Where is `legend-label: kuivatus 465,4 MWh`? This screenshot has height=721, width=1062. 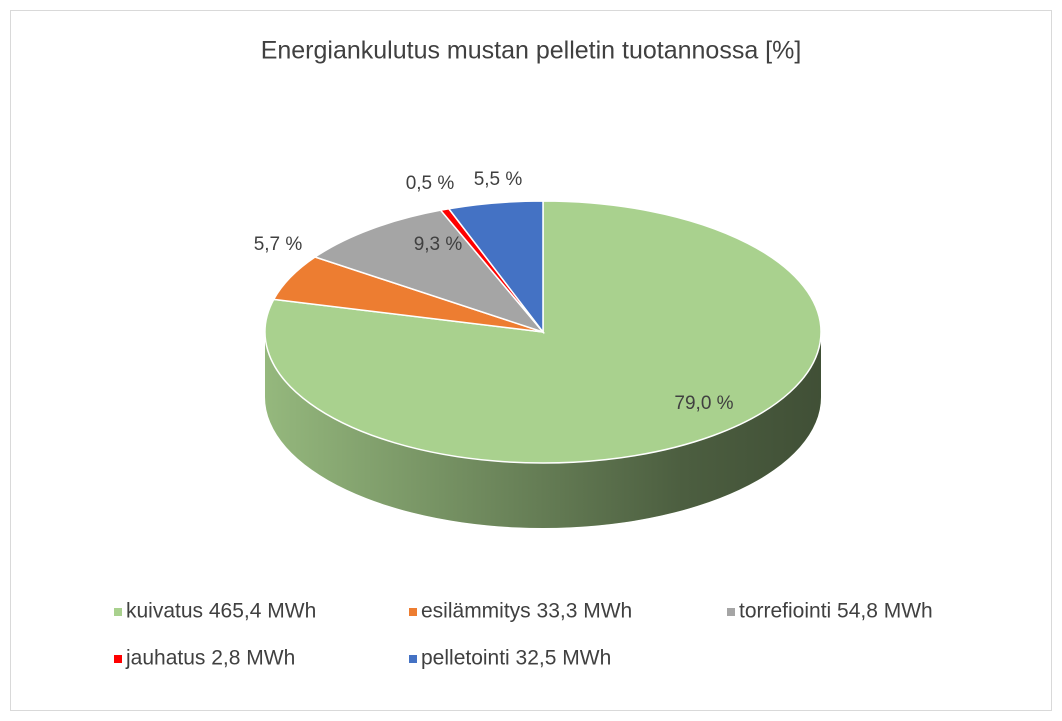
legend-label: kuivatus 465,4 MWh is located at coordinates (221, 611).